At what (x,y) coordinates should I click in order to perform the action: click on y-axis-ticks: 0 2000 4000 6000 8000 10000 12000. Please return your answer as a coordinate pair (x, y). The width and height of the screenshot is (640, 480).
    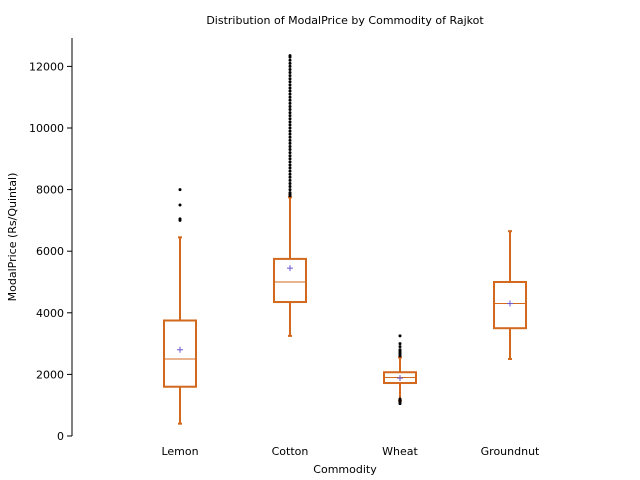
    Looking at the image, I should click on (50, 251).